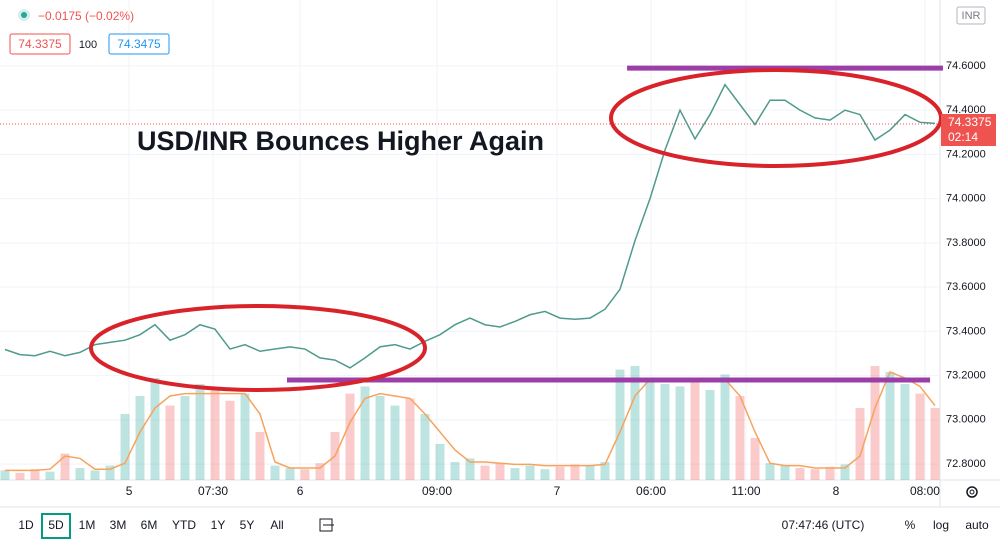 The height and width of the screenshot is (541, 1000). Describe the element at coordinates (966, 66) in the screenshot. I see `y-tick-label: 74.6000` at that location.